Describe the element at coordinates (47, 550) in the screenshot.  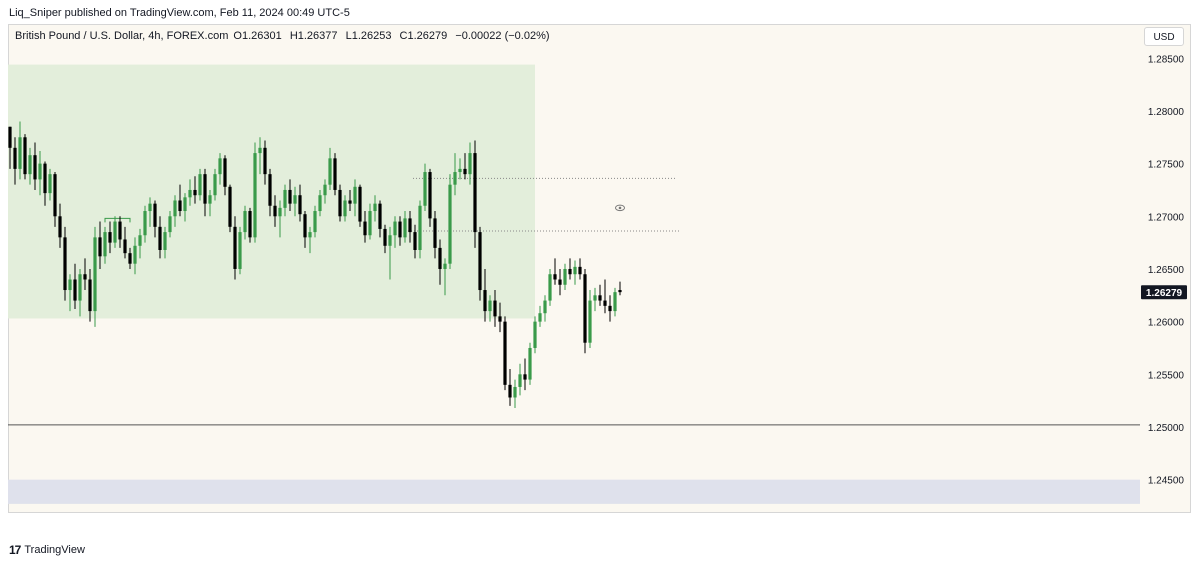
I see `tradingview-logo: 17 TradingView` at that location.